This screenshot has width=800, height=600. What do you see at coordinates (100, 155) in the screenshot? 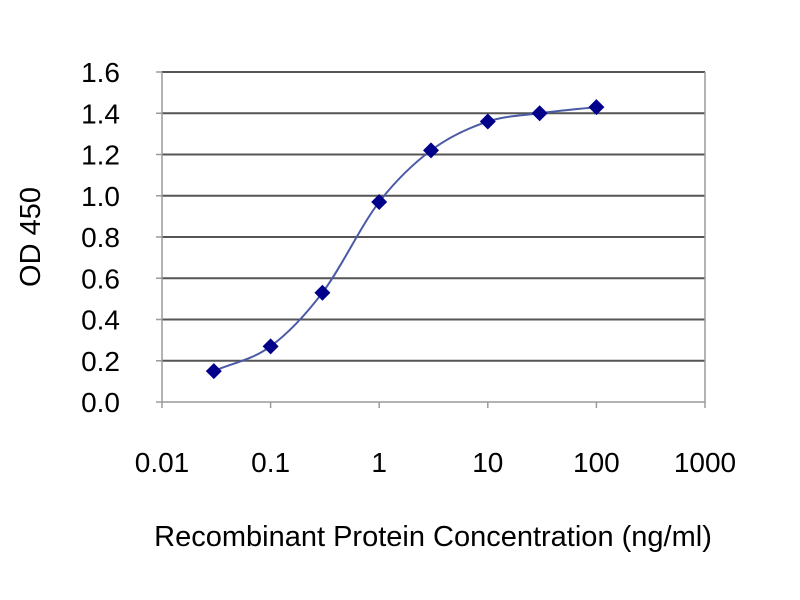
I see `y-tick-label: 1.2` at bounding box center [100, 155].